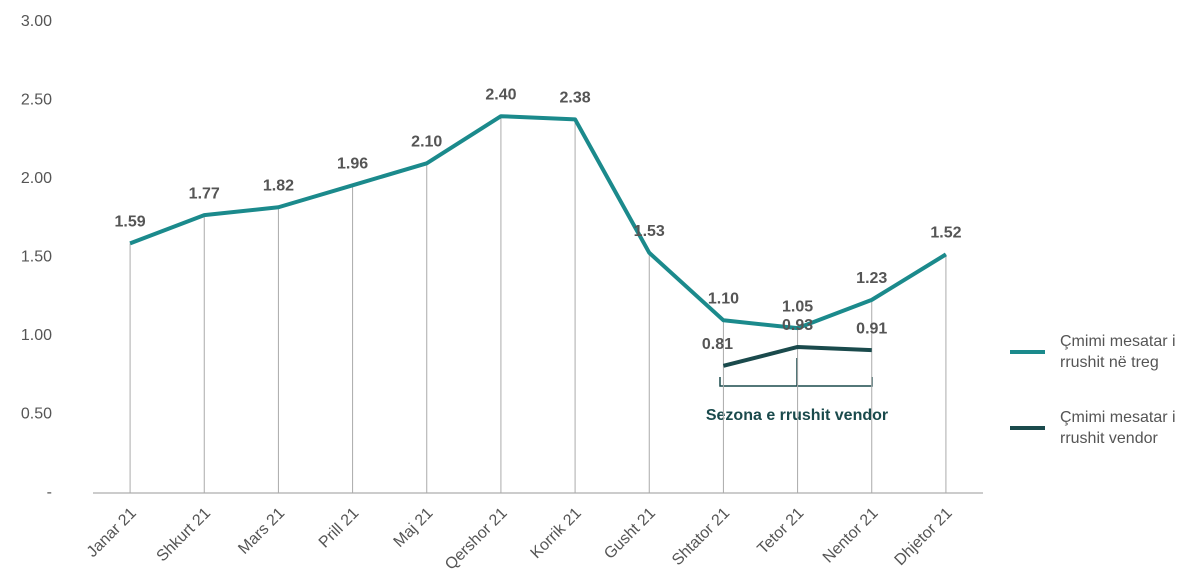  What do you see at coordinates (797, 306) in the screenshot?
I see `data-label: 1.05` at bounding box center [797, 306].